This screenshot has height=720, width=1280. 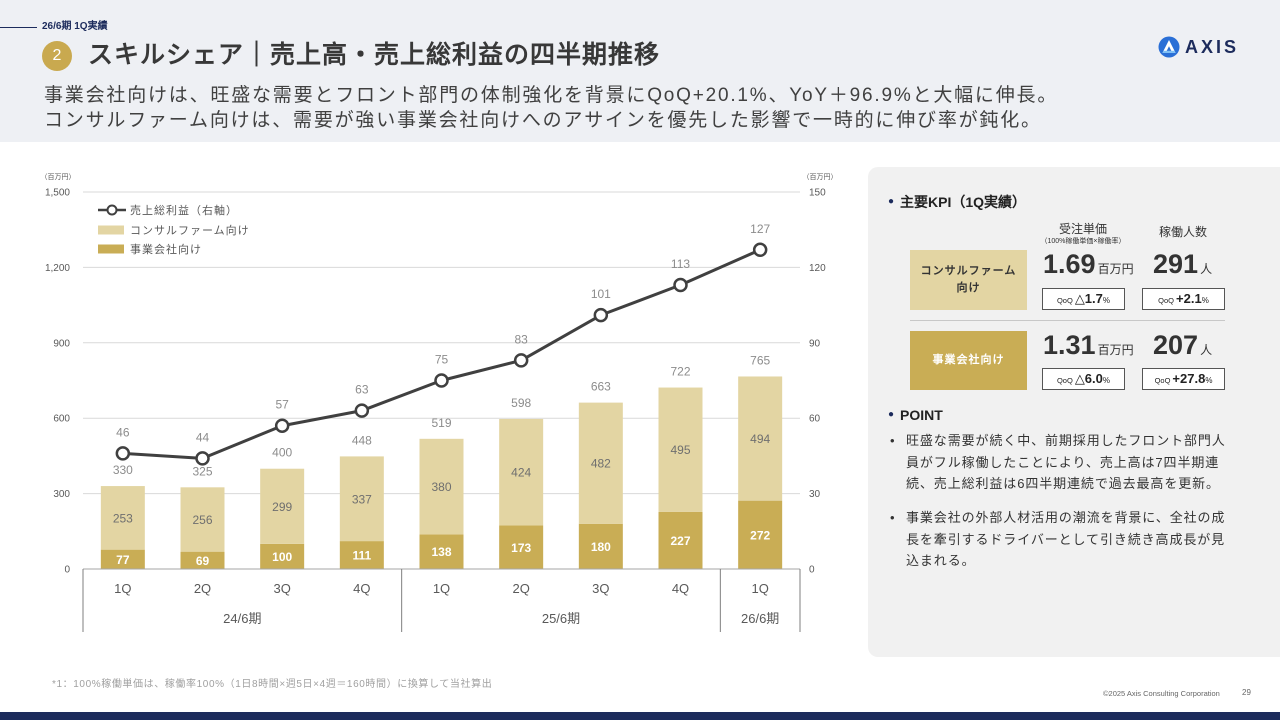 What do you see at coordinates (67, 570) in the screenshot?
I see `left-axis-tick-label: 0` at bounding box center [67, 570].